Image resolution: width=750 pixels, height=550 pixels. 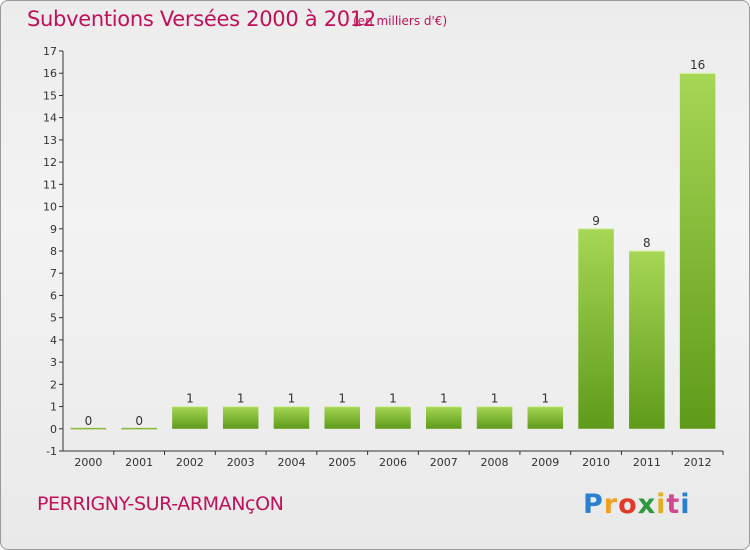 What do you see at coordinates (611, 504) in the screenshot?
I see `logo-letter: r` at bounding box center [611, 504].